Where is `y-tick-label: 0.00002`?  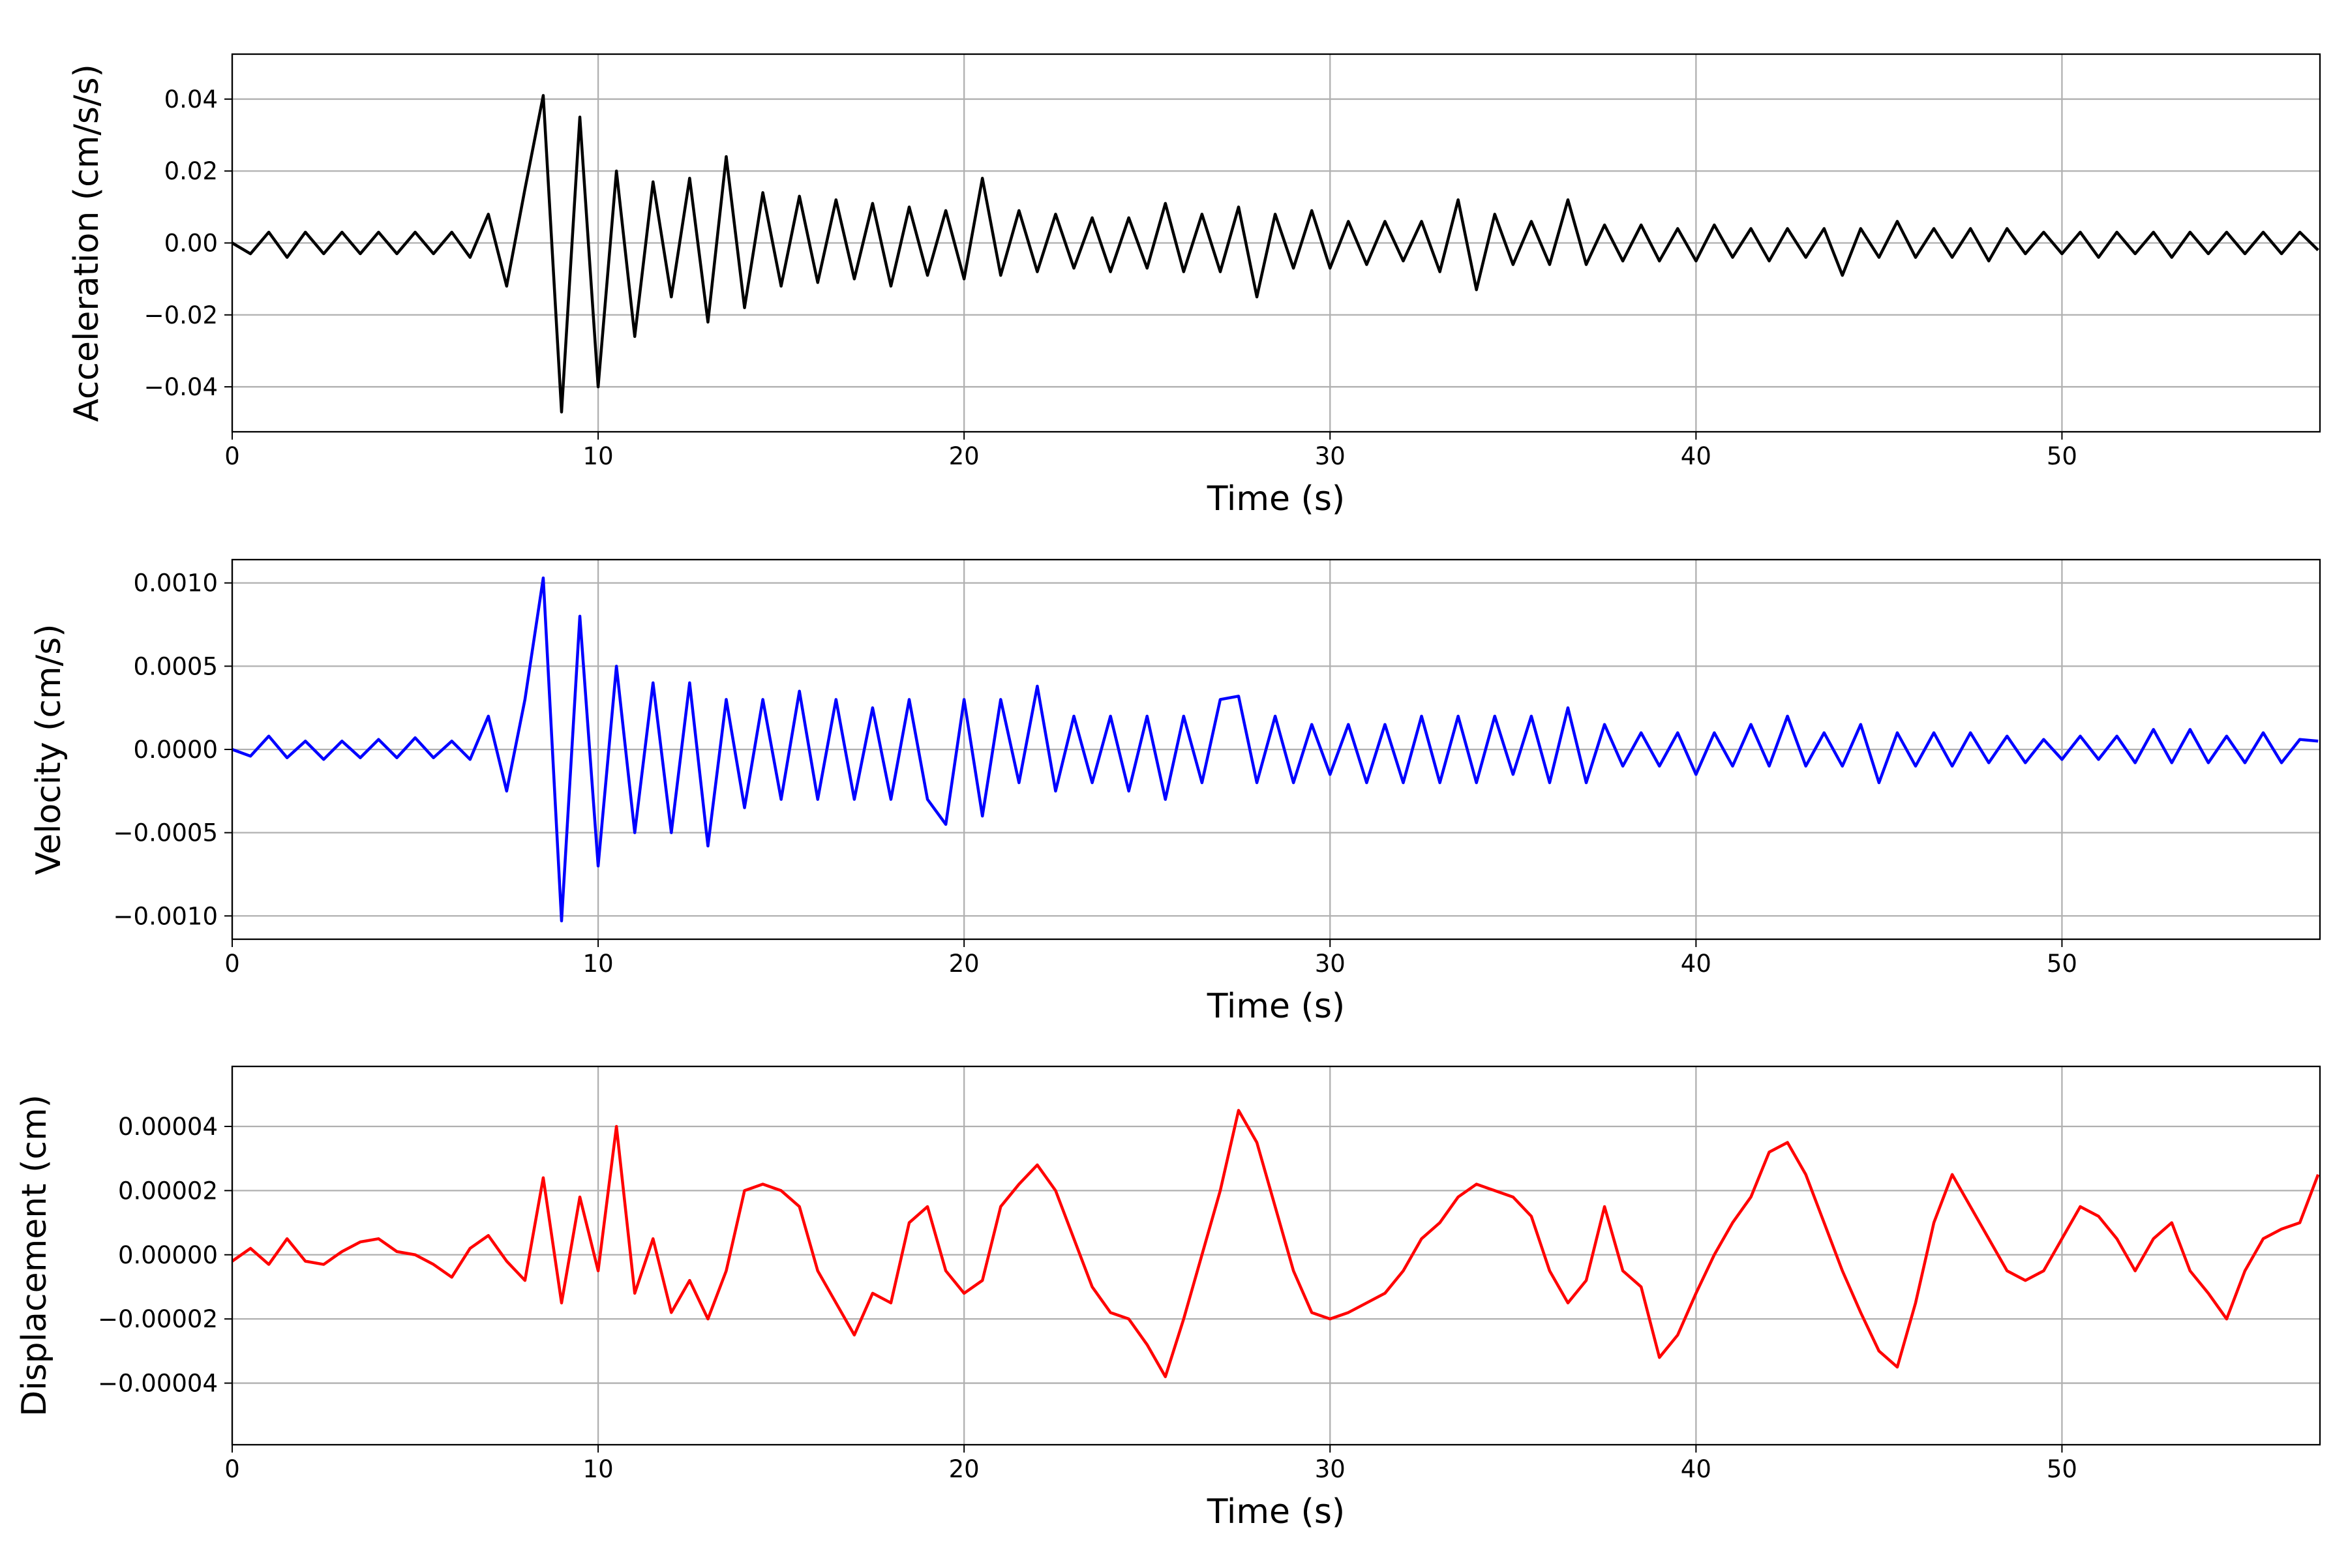 y-tick-label: 0.00002 is located at coordinates (168, 1191).